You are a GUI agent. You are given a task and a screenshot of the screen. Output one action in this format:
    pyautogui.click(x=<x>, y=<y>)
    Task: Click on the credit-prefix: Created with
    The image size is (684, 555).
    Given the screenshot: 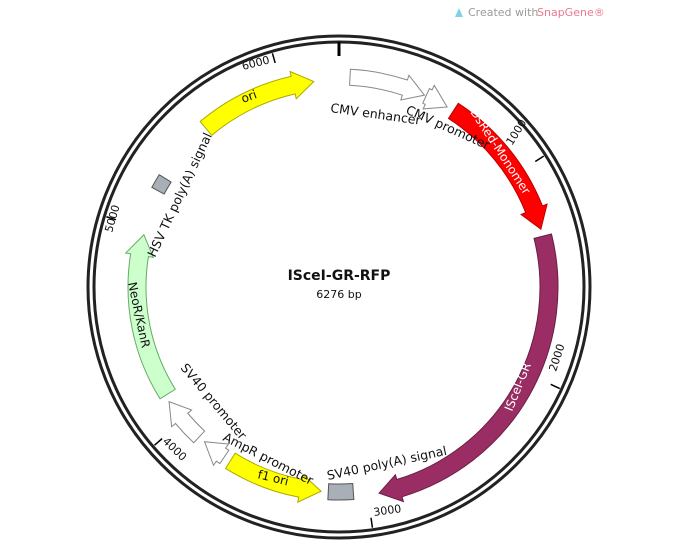 What is the action you would take?
    pyautogui.click(x=503, y=12)
    